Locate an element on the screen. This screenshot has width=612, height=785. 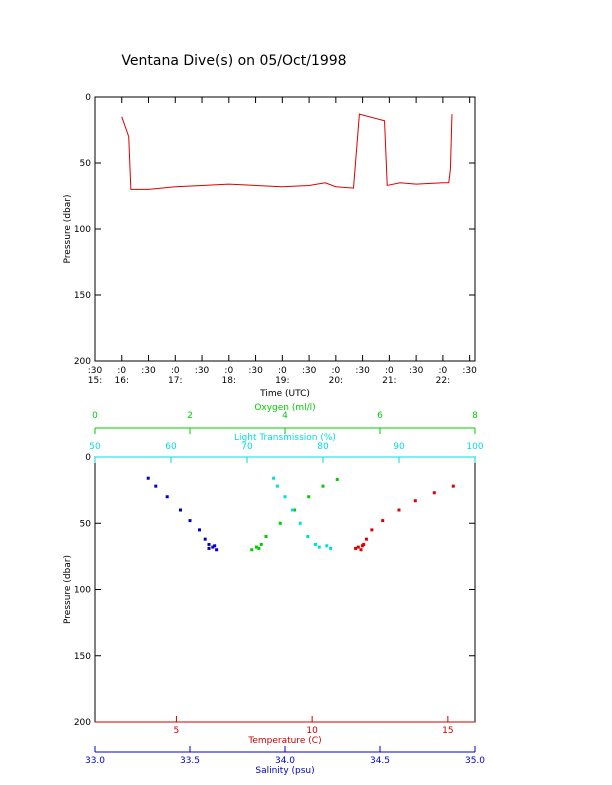
x-tick-label: :0 20: is located at coordinates (336, 376).